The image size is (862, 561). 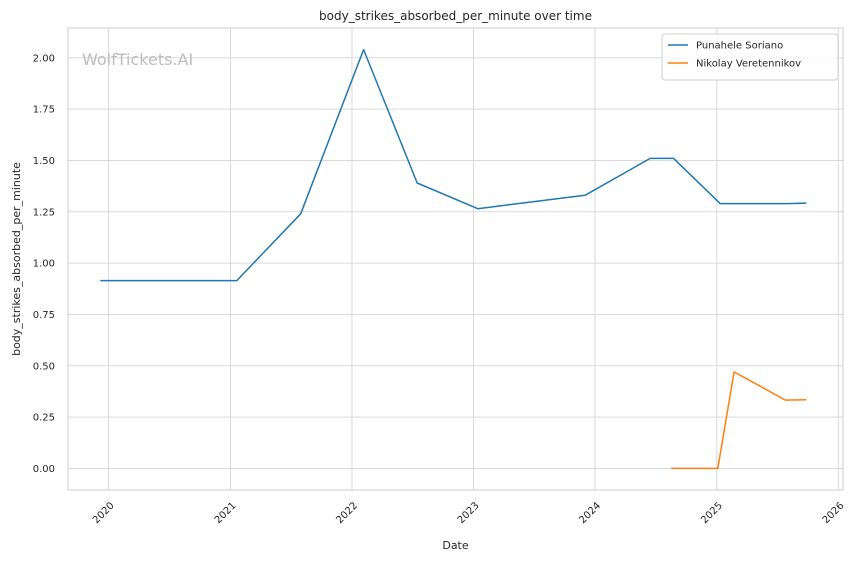 I want to click on y-tick-labels: 0.00 0.25 0.50 0.75 1.00 1.25 1.50 1.75 2.00, so click(x=44, y=264).